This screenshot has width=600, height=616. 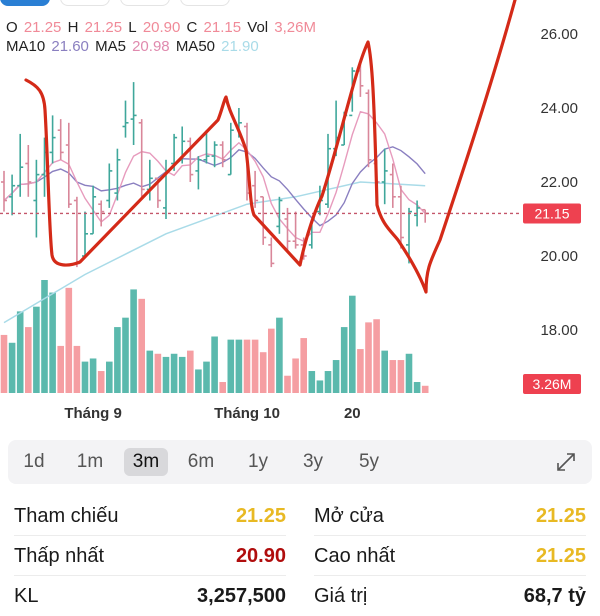 What do you see at coordinates (450, 516) in the screenshot?
I see `stat-open: Mở cửa 21.25` at bounding box center [450, 516].